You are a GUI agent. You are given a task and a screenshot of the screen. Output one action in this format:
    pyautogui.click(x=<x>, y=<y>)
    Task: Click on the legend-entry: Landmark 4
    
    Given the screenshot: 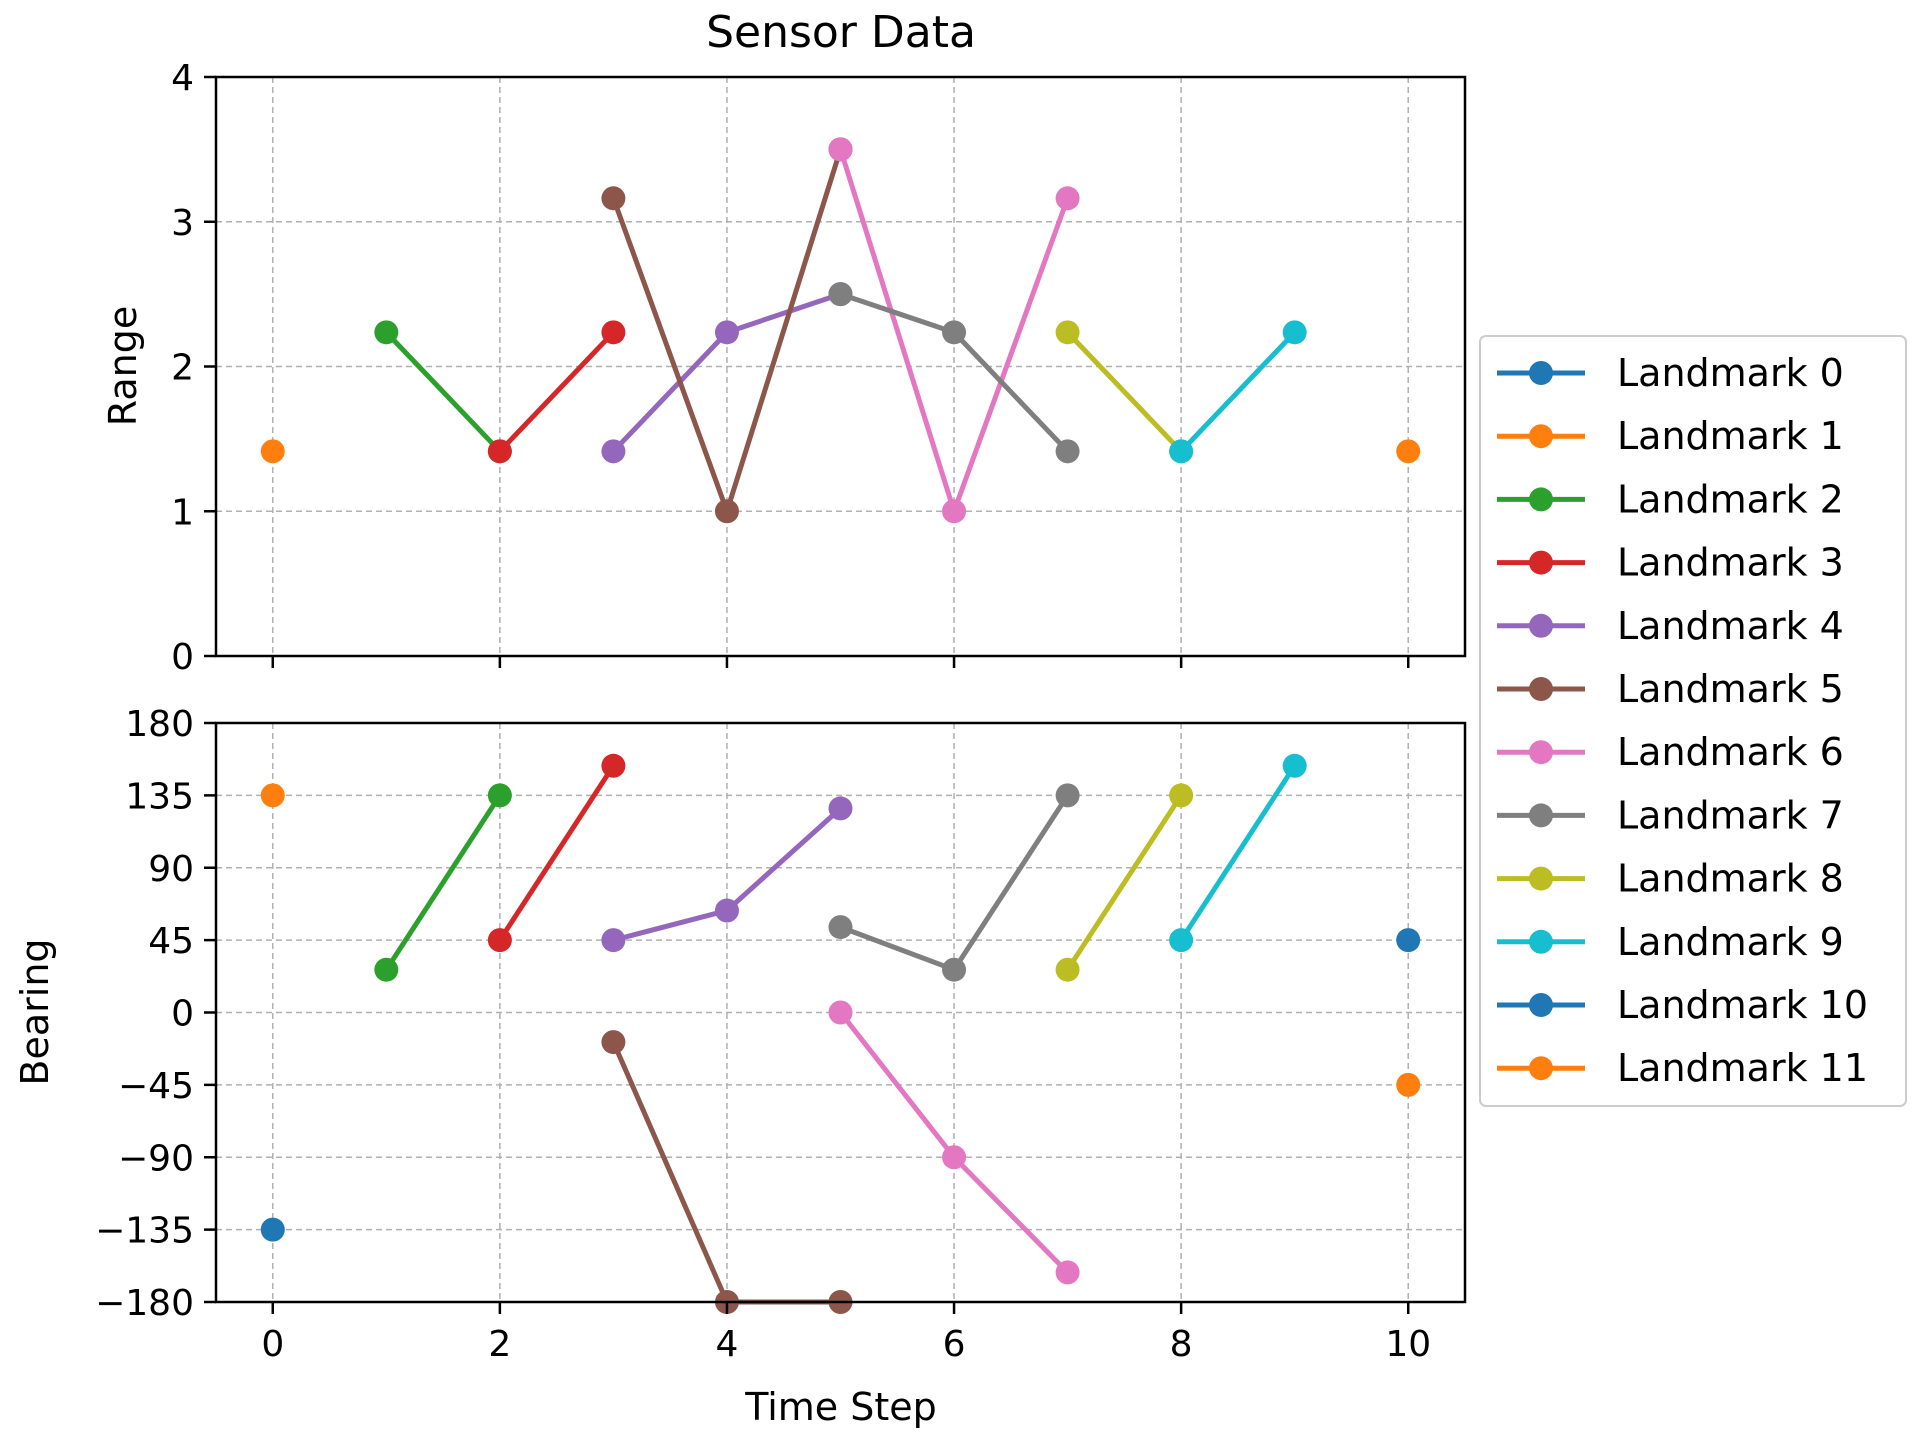 What is the action you would take?
    pyautogui.click(x=1670, y=626)
    